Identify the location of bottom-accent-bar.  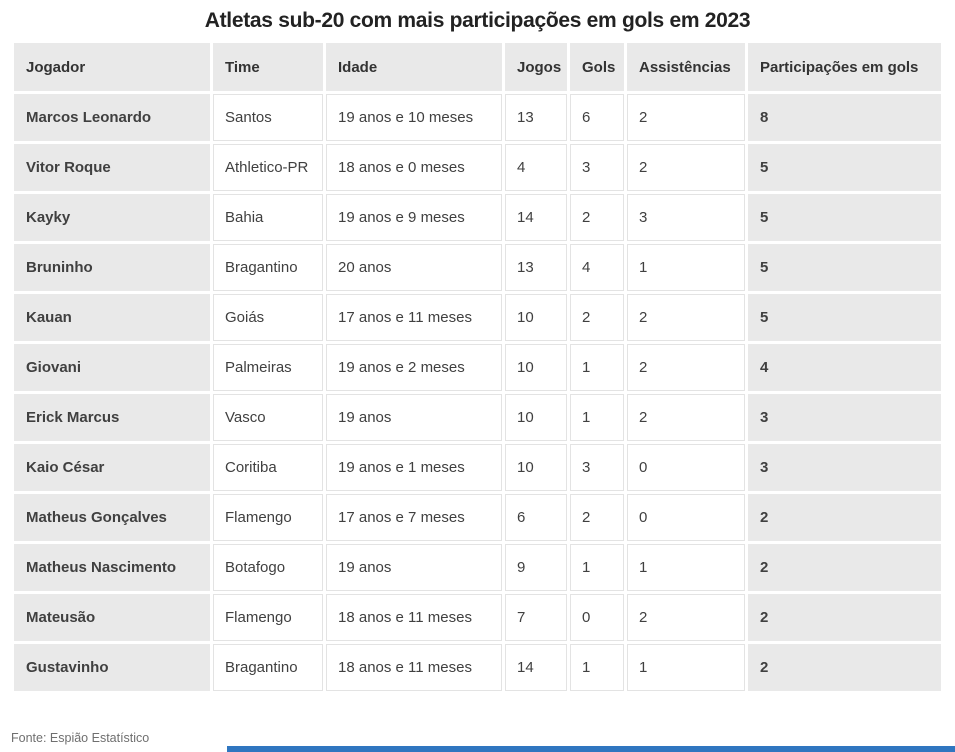
(591, 749).